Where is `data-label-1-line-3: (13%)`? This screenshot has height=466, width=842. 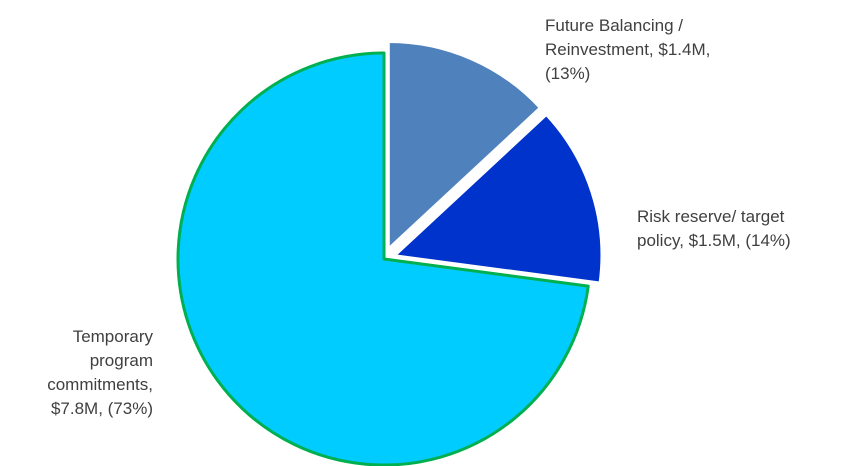
data-label-1-line-3: (13%) is located at coordinates (567, 73).